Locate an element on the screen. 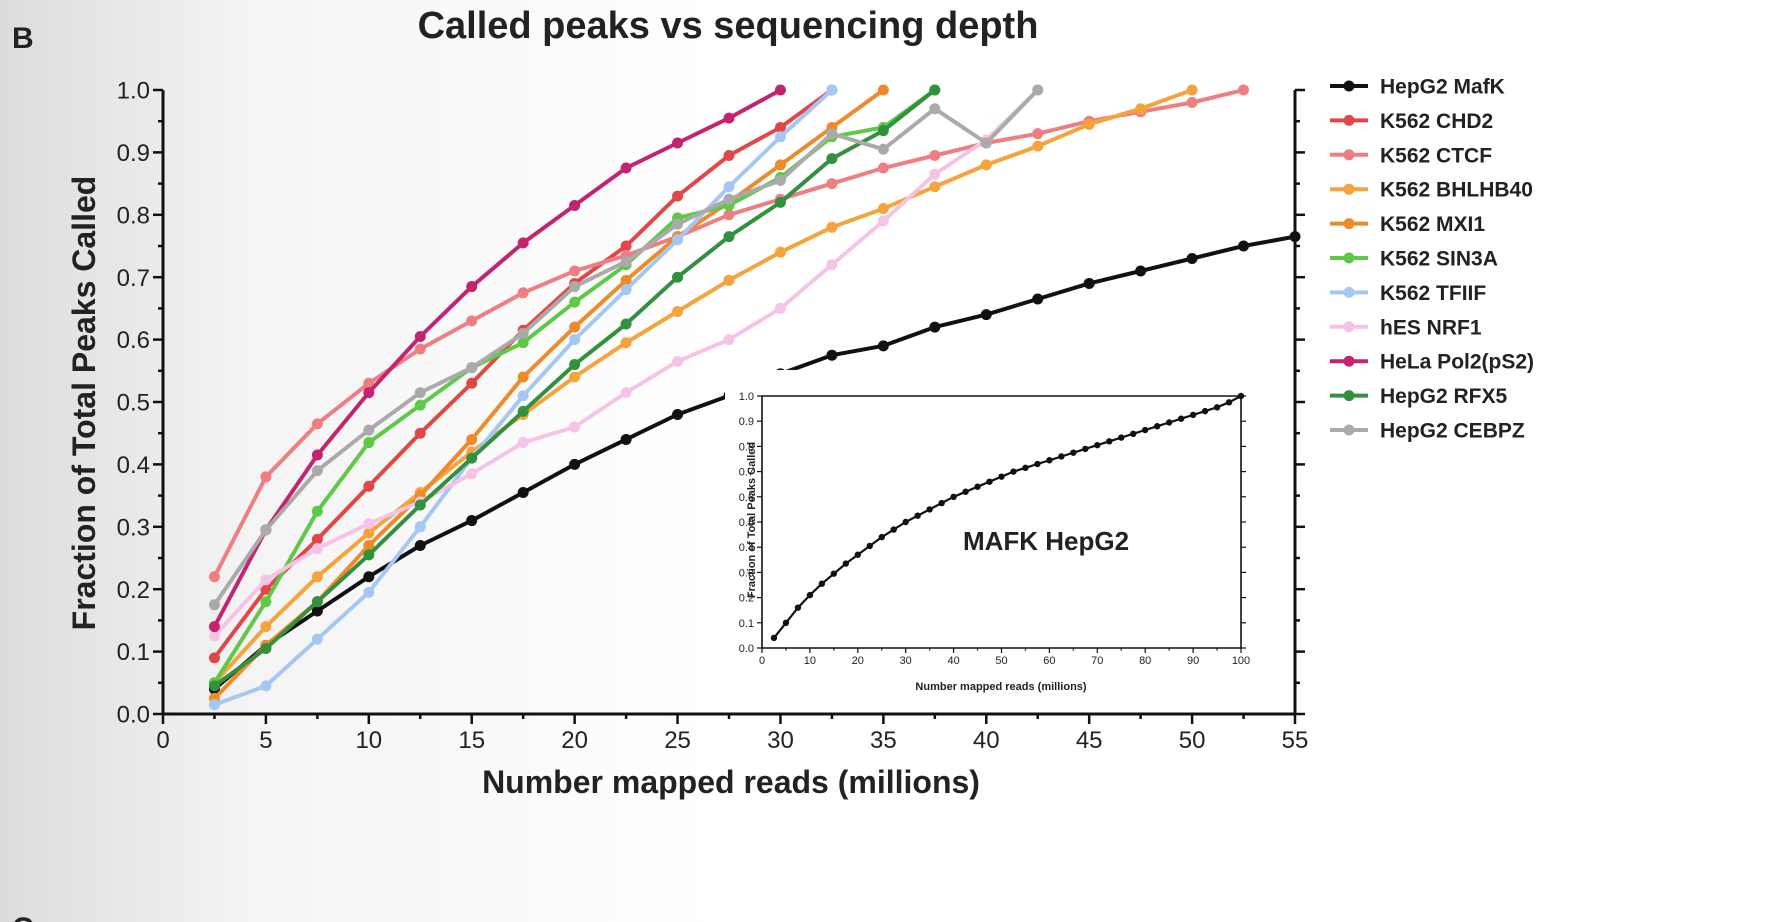  main-y-tick-label: 0.7 is located at coordinates (133, 278).